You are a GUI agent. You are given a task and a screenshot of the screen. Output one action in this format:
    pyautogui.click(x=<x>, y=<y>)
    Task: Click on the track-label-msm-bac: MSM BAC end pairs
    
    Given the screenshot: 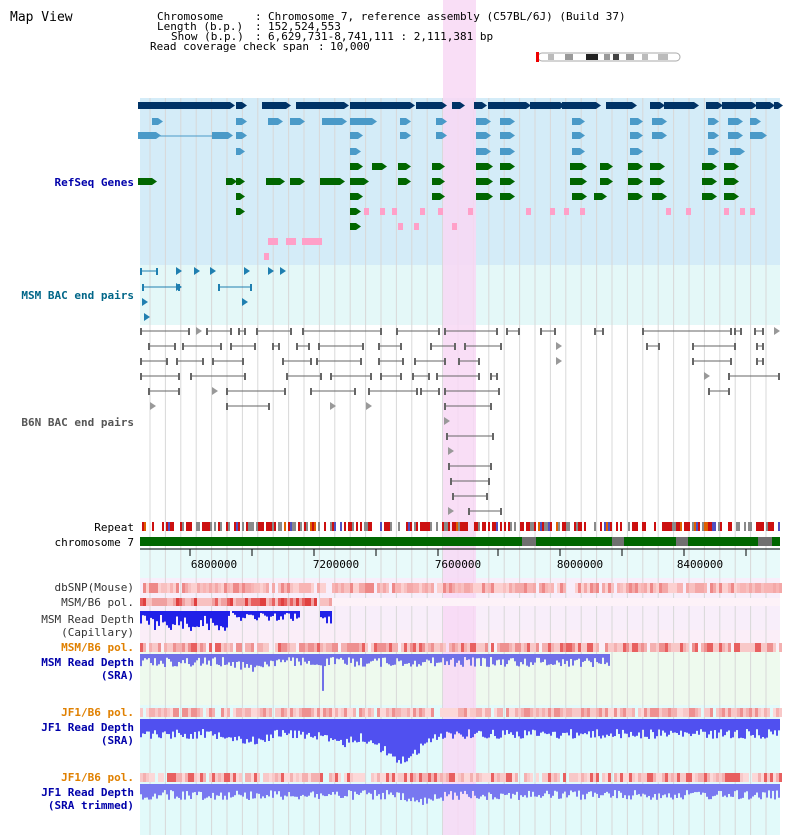 What is the action you would take?
    pyautogui.click(x=77, y=295)
    